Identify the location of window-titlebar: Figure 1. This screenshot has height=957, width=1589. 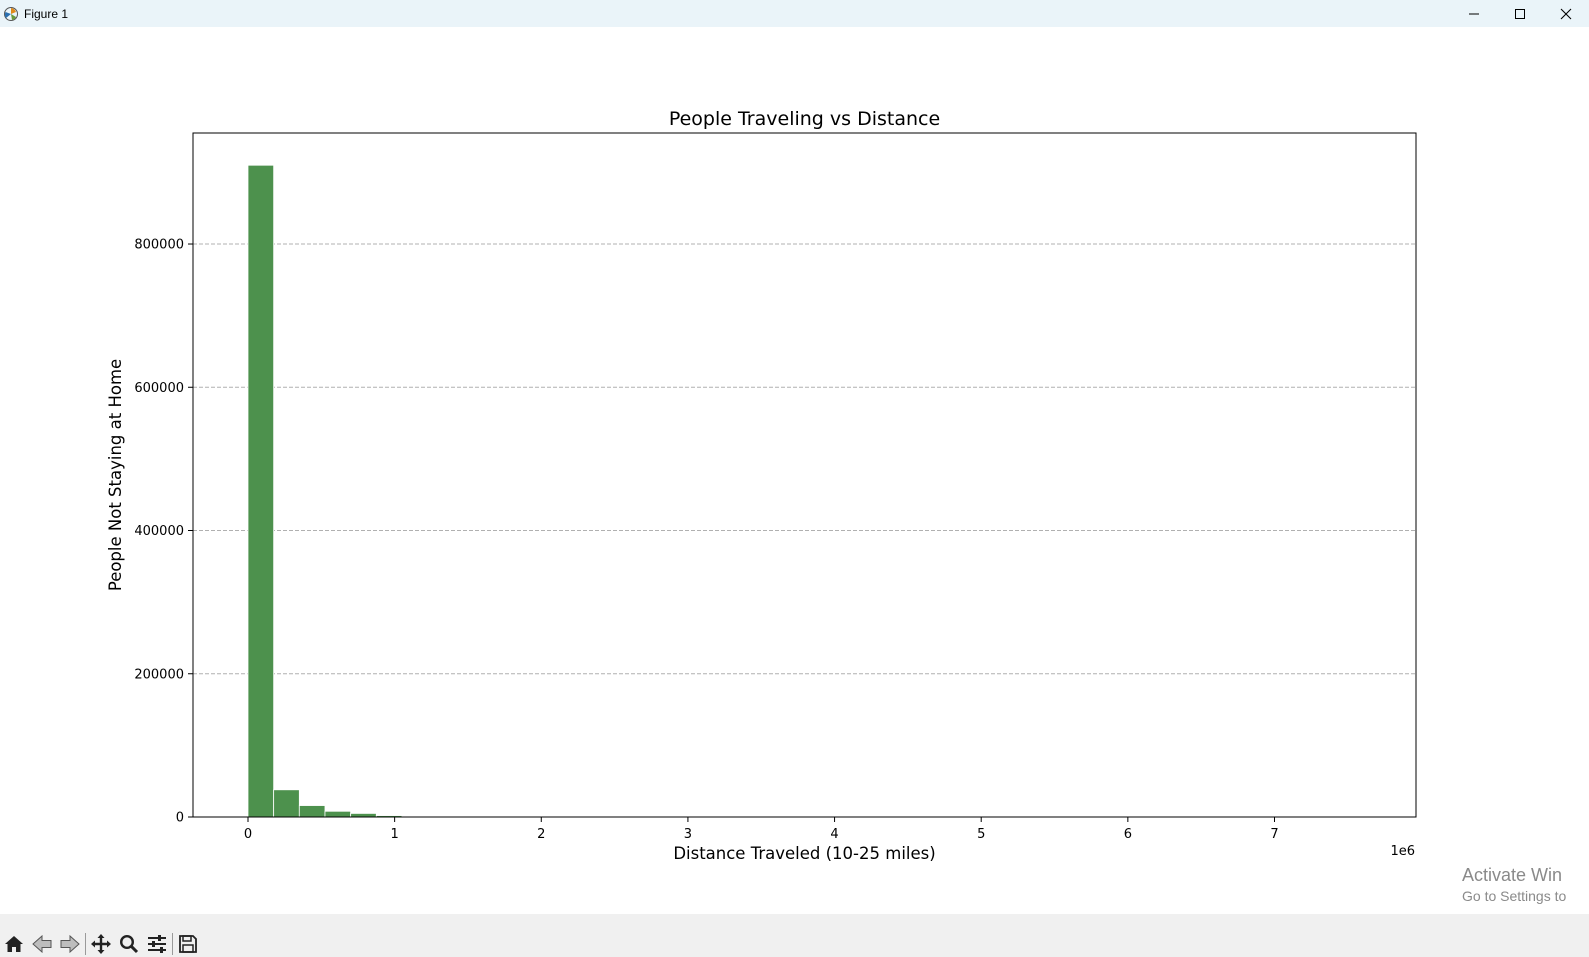
(794, 13).